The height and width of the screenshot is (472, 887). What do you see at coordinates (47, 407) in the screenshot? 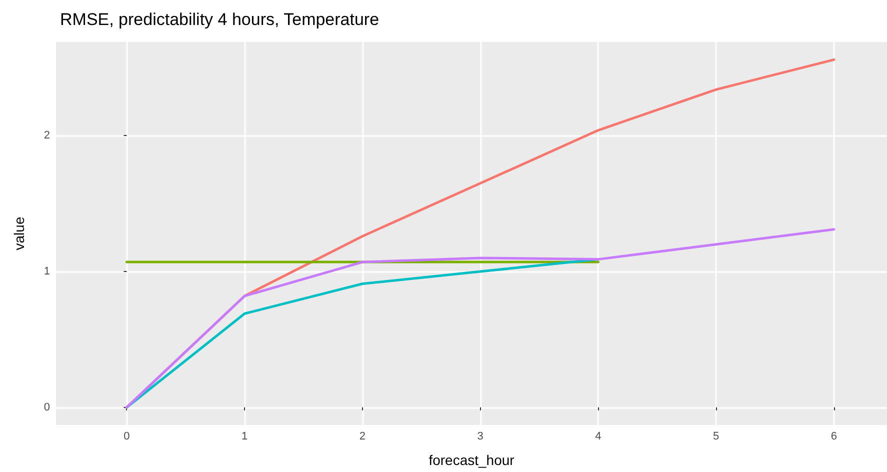
I see `y-tick-label: 0` at bounding box center [47, 407].